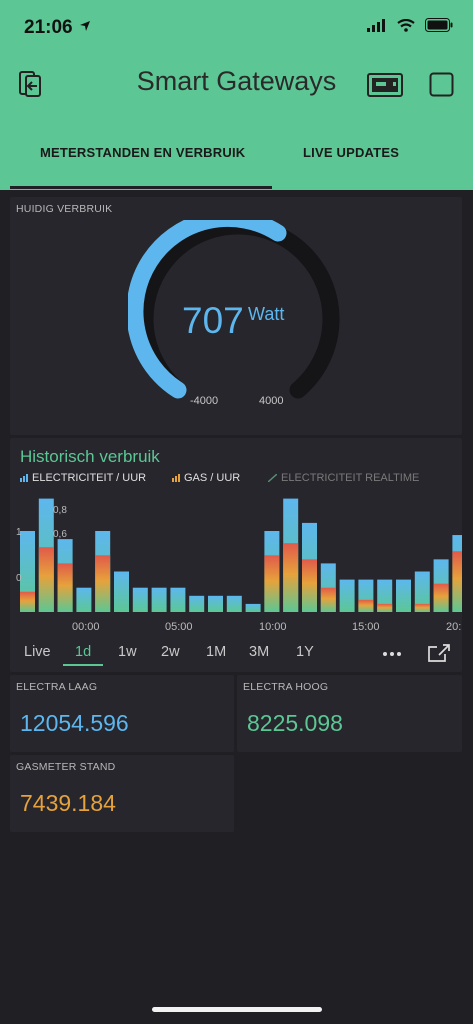 The height and width of the screenshot is (1024, 473). I want to click on tab-meterstanden: METERSTANDEN EN VERBRUIK, so click(143, 152).